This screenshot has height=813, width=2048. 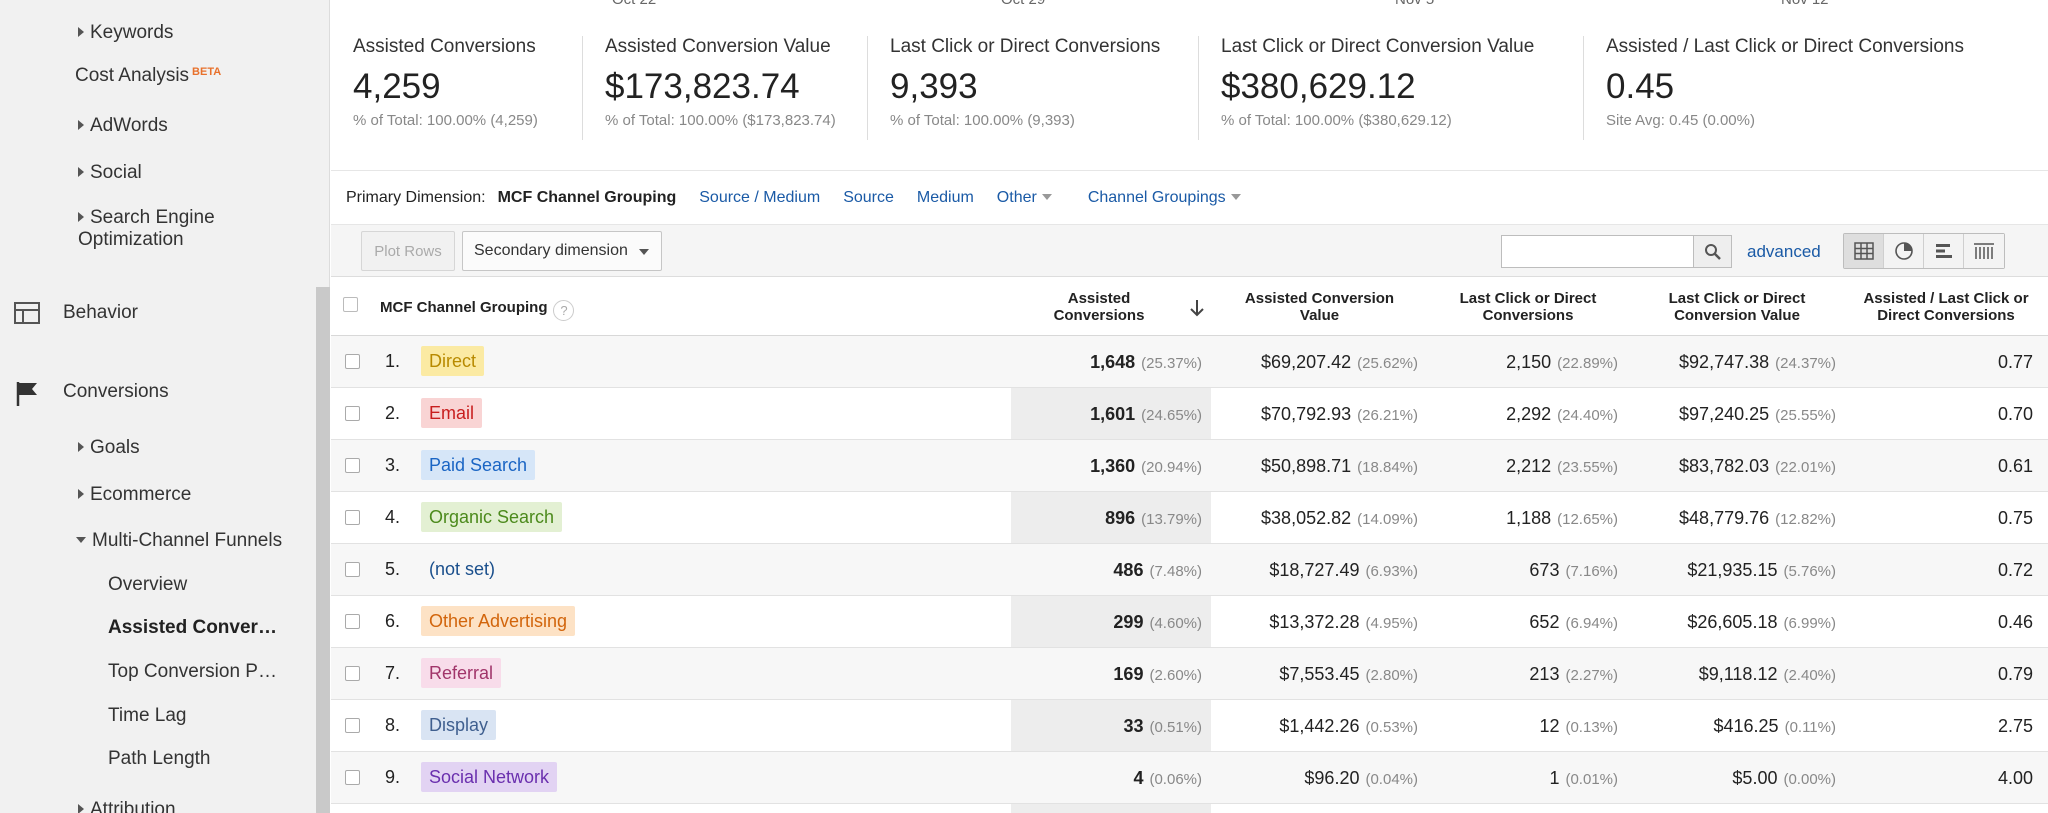 I want to click on cell-last-click-conversions: 673 (7.16%), so click(x=1573, y=570).